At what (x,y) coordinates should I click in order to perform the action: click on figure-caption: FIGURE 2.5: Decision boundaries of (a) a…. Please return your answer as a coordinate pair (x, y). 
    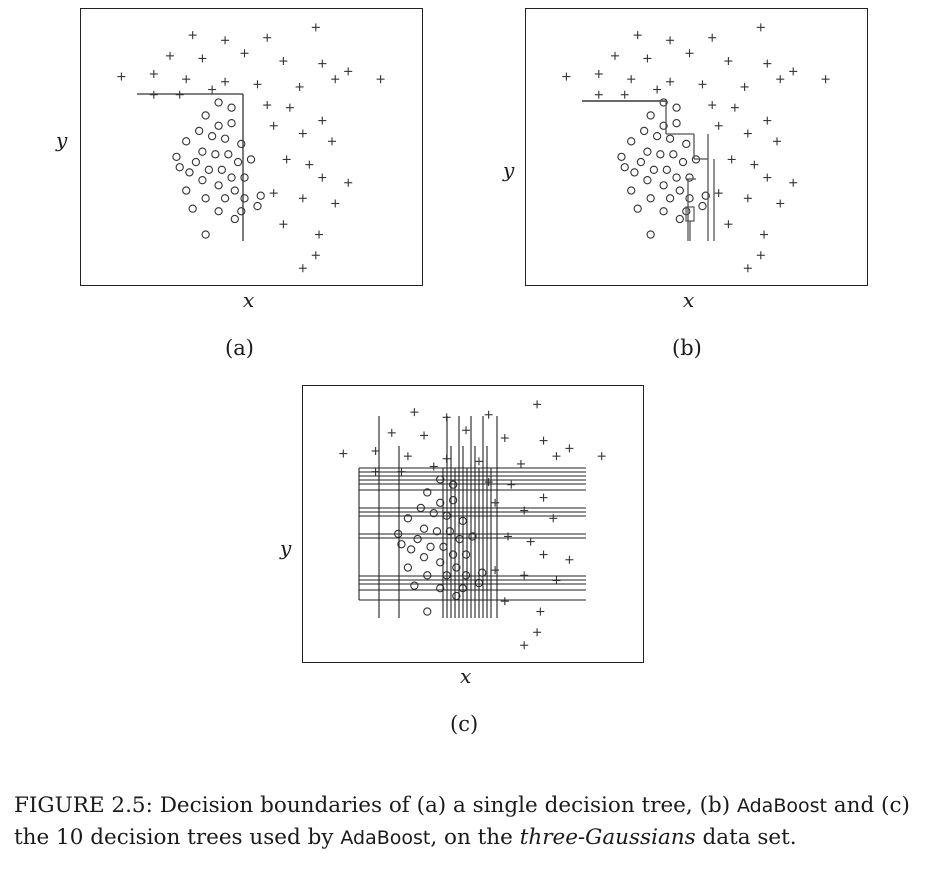
    Looking at the image, I should click on (466, 822).